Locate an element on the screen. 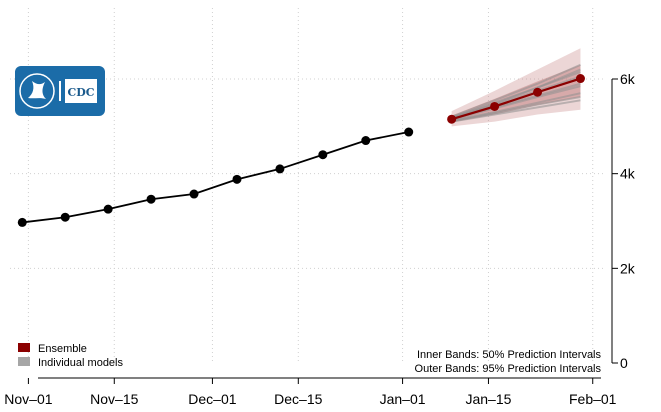 Image resolution: width=661 pixels, height=412 pixels. inner-band-note: Inner Bands: 50% Prediction Intervals is located at coordinates (509, 355).